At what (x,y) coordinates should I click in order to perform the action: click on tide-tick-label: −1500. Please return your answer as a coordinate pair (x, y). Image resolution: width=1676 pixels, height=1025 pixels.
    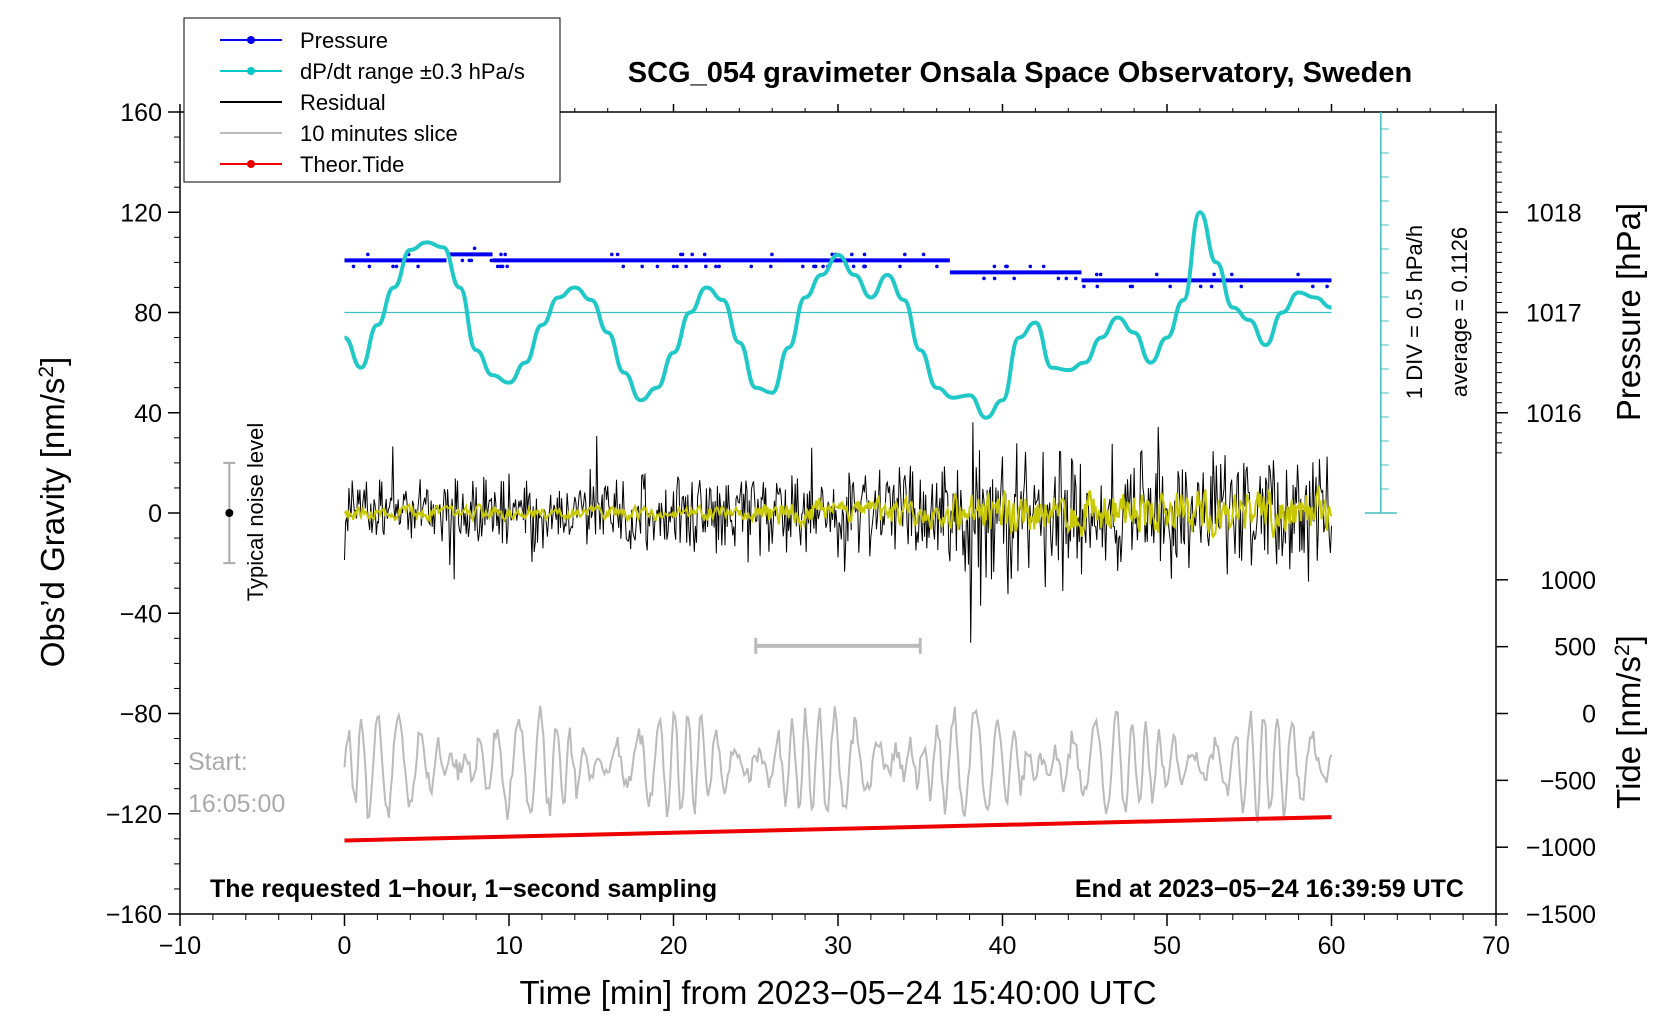
    Looking at the image, I should click on (1561, 915).